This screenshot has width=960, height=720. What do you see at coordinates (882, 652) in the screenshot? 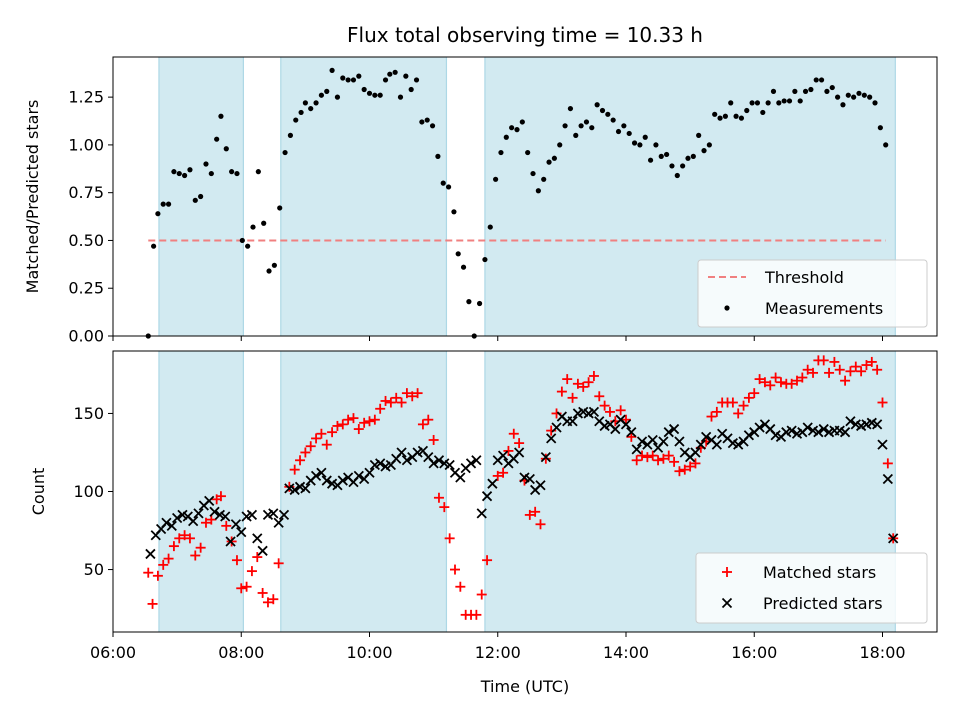
I see `x-tick-label: 18:00` at bounding box center [882, 652].